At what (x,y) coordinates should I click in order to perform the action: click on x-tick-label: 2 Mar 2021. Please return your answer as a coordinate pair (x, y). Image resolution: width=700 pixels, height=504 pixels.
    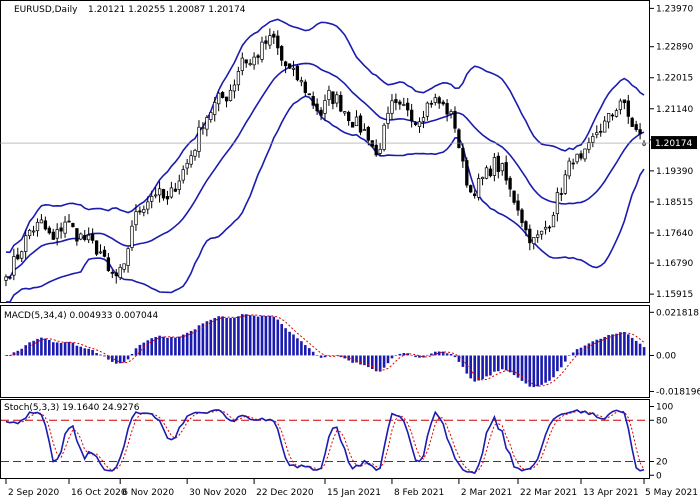
    Looking at the image, I should click on (486, 493).